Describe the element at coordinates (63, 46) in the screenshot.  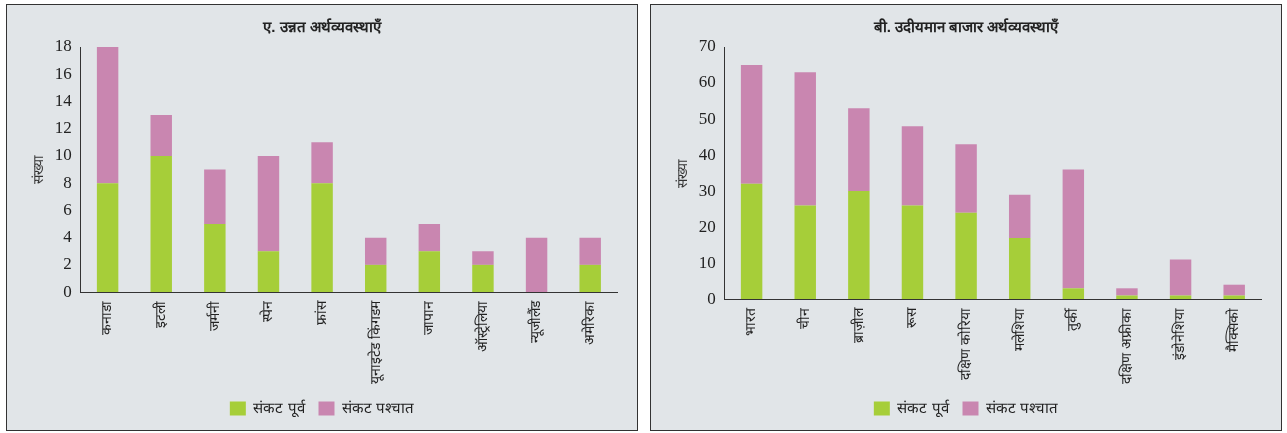
I see `y-tick-label: 18` at that location.